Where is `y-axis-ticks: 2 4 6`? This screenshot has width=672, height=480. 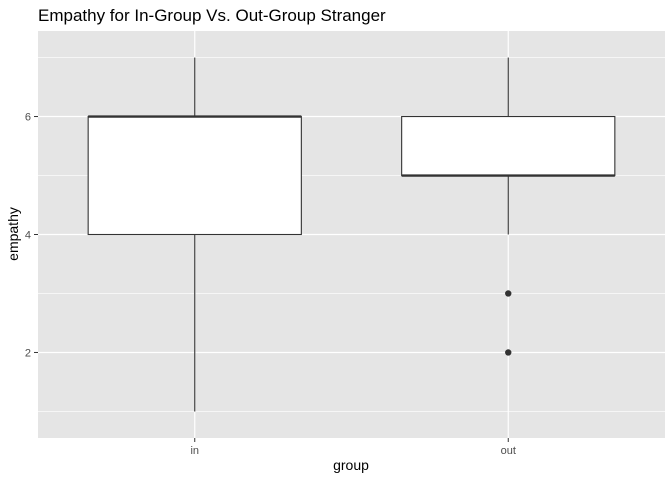 y-axis-ticks: 2 4 6 is located at coordinates (31, 235).